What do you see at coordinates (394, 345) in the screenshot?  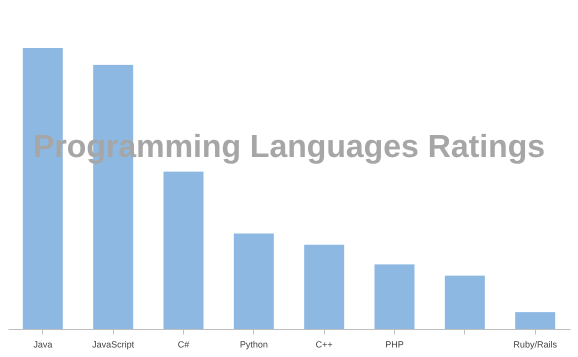 I see `x-tick-label: PHP` at bounding box center [394, 345].